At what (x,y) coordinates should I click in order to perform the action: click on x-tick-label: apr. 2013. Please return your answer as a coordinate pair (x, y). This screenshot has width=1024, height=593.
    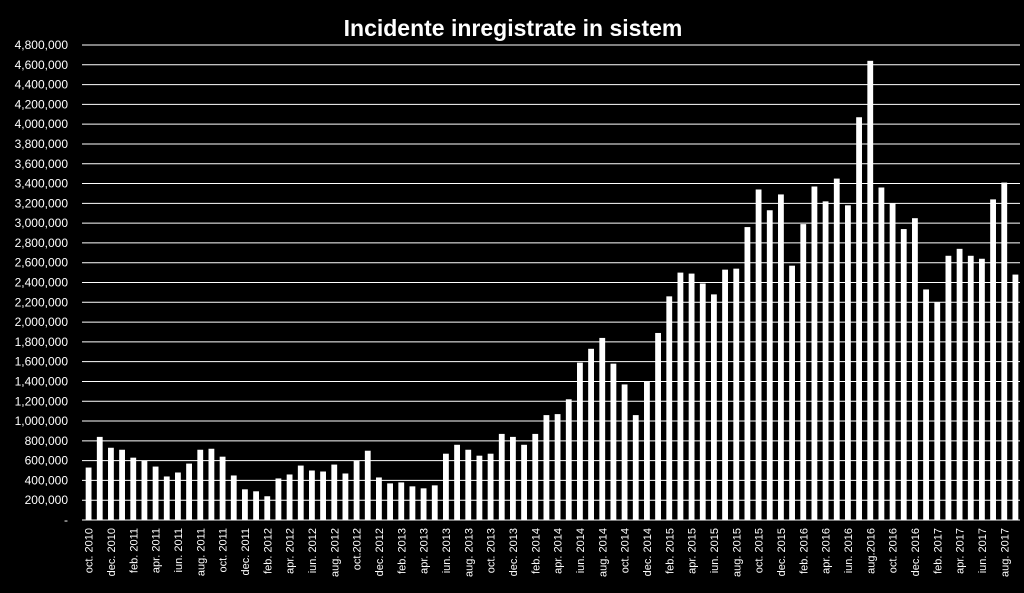
    Looking at the image, I should click on (425, 551).